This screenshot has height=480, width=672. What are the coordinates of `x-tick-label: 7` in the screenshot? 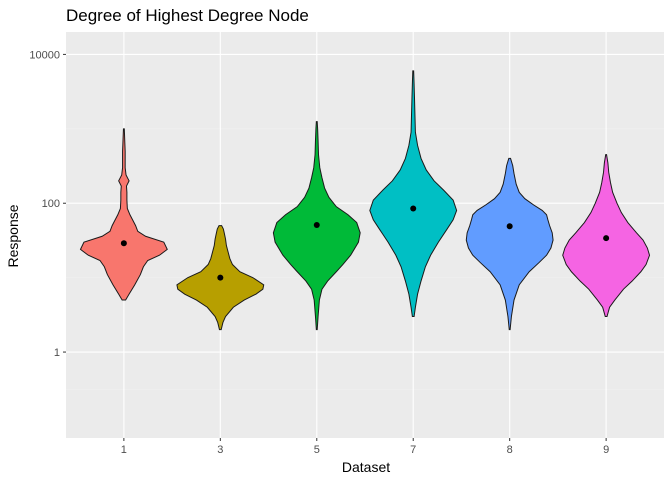 It's located at (413, 450).